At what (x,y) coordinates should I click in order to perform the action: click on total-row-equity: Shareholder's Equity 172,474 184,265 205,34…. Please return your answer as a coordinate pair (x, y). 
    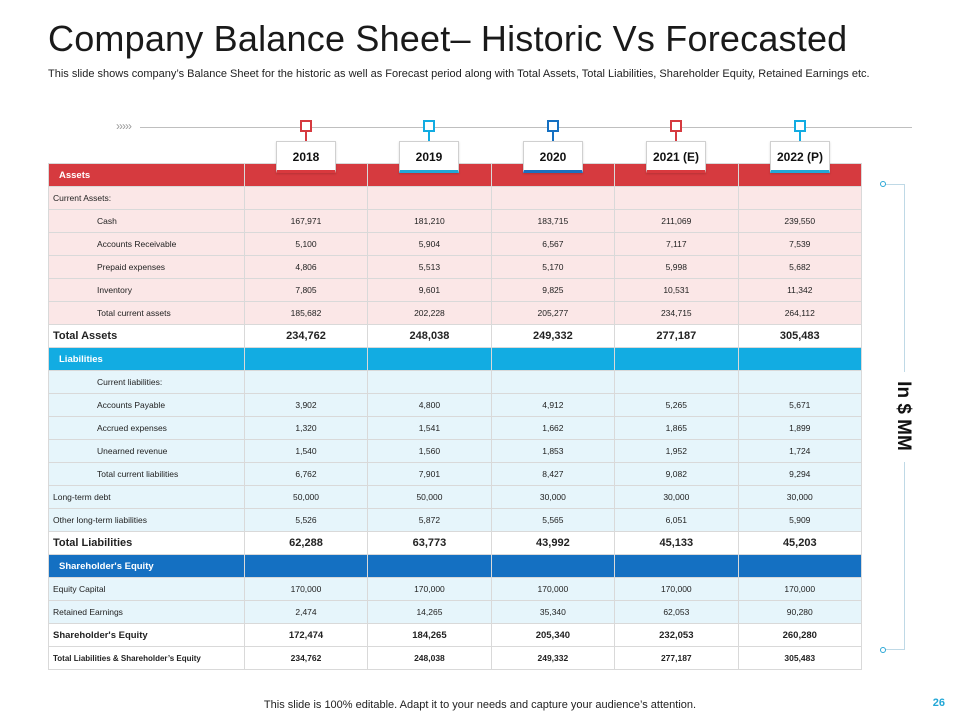
    Looking at the image, I should click on (455, 635).